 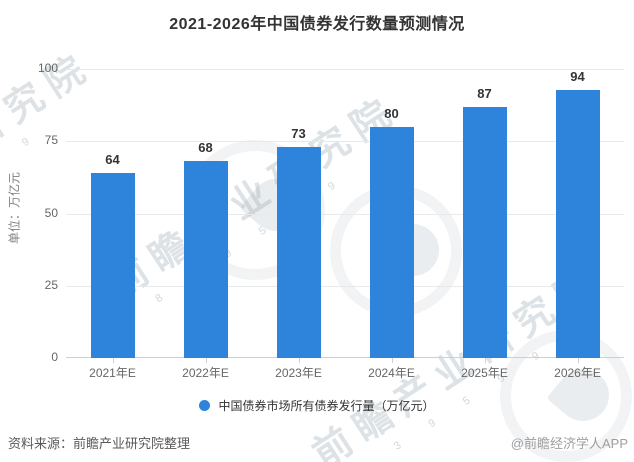 I want to click on legend-label: 中国债券市场所有债券发行量（万亿元）, so click(x=326, y=406).